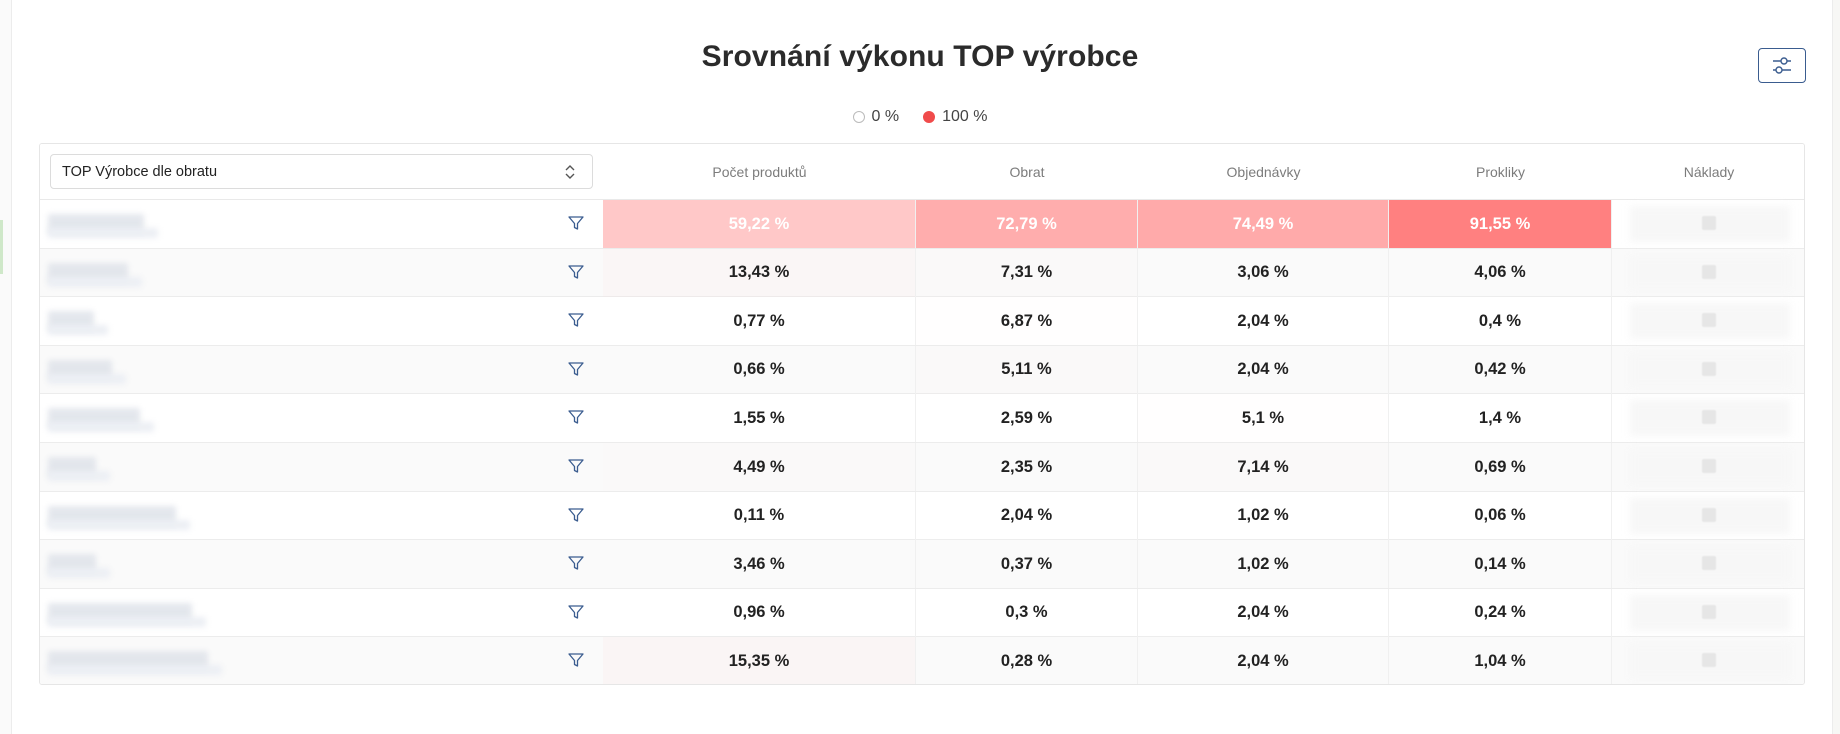 The image size is (1840, 734). I want to click on metric-cell: 1,4 %, so click(1500, 418).